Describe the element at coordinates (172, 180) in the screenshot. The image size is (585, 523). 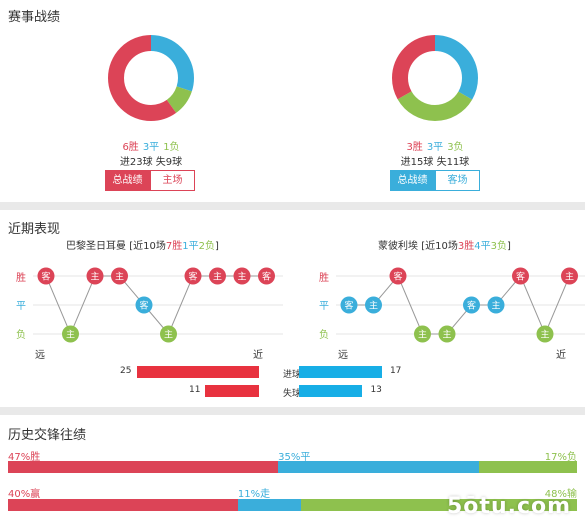
I see `home-venue-button: 主场` at that location.